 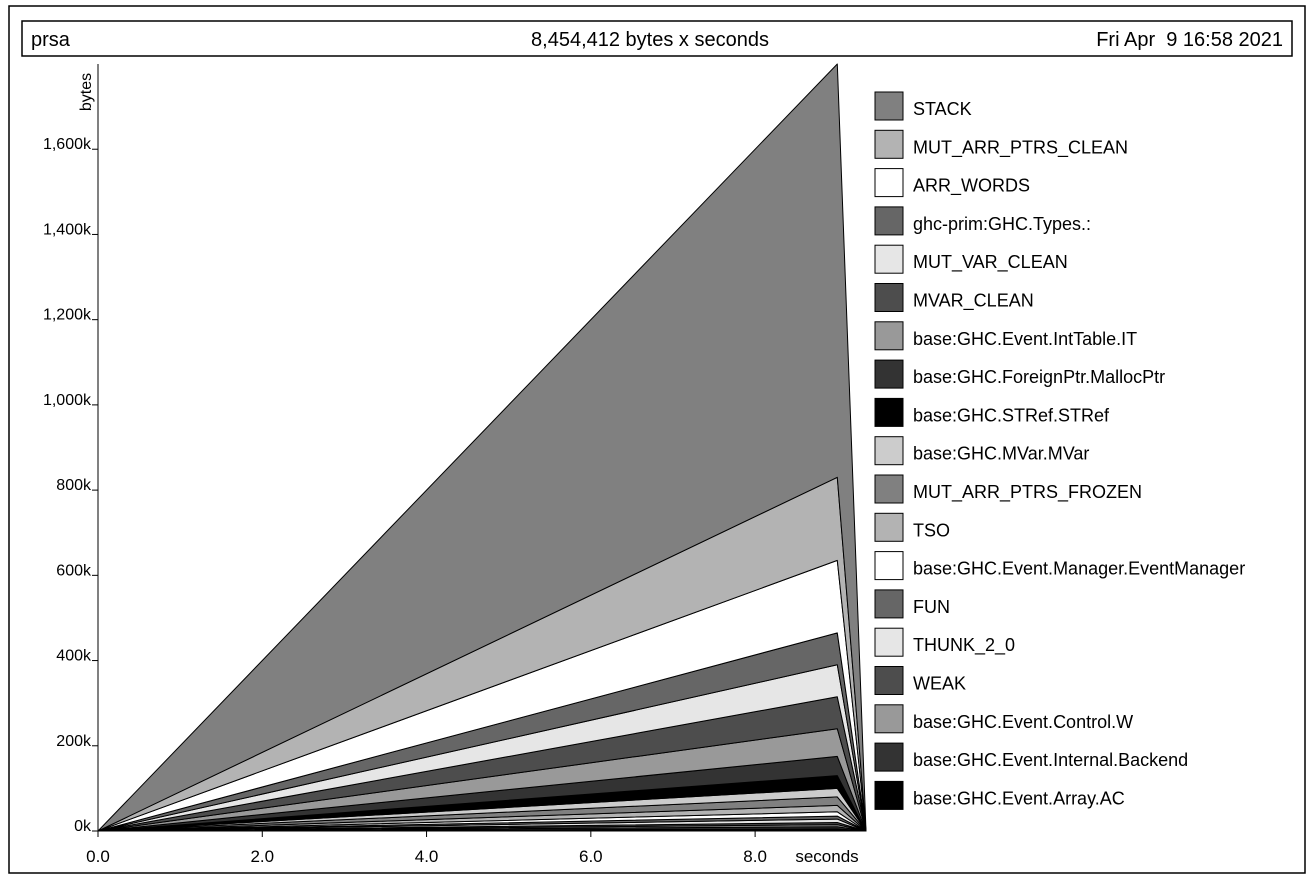 What do you see at coordinates (1079, 569) in the screenshot?
I see `legend-label: base:GHC.Event.Manager.EventManager` at bounding box center [1079, 569].